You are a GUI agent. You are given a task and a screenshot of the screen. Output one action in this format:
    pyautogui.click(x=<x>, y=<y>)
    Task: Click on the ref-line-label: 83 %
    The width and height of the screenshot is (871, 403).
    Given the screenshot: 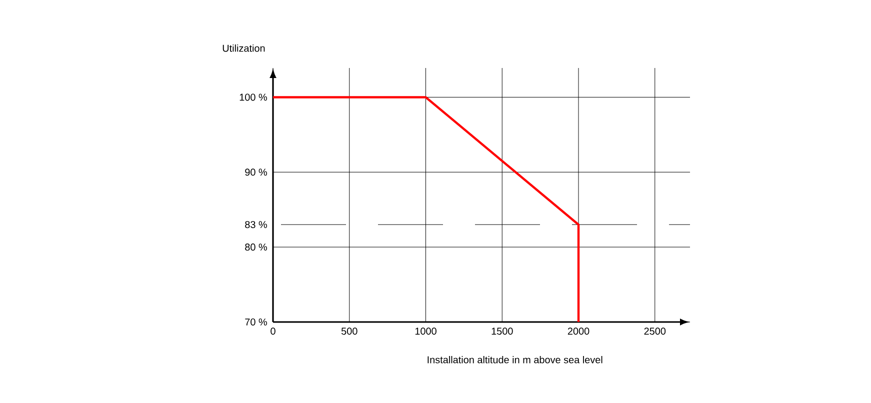 What is the action you would take?
    pyautogui.click(x=256, y=224)
    